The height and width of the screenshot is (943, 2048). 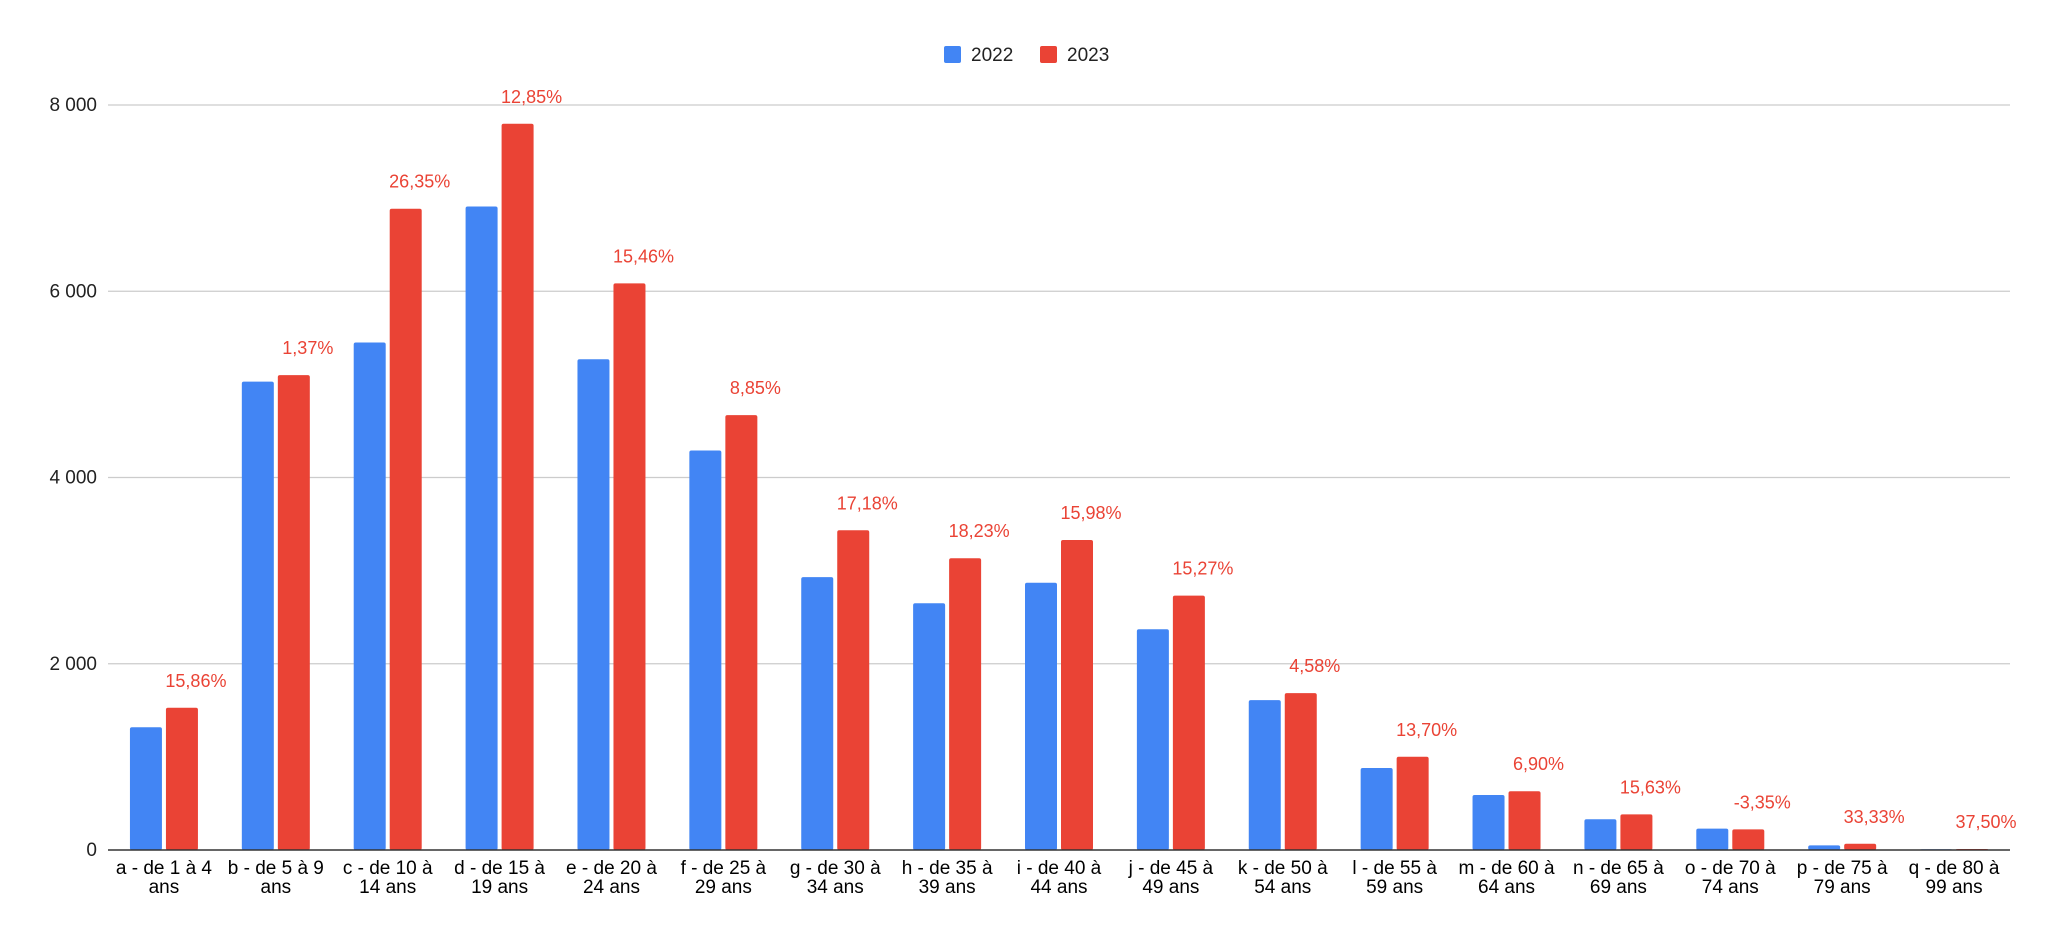 What do you see at coordinates (611, 868) in the screenshot?
I see `x-tick-label: e - de 20 à` at bounding box center [611, 868].